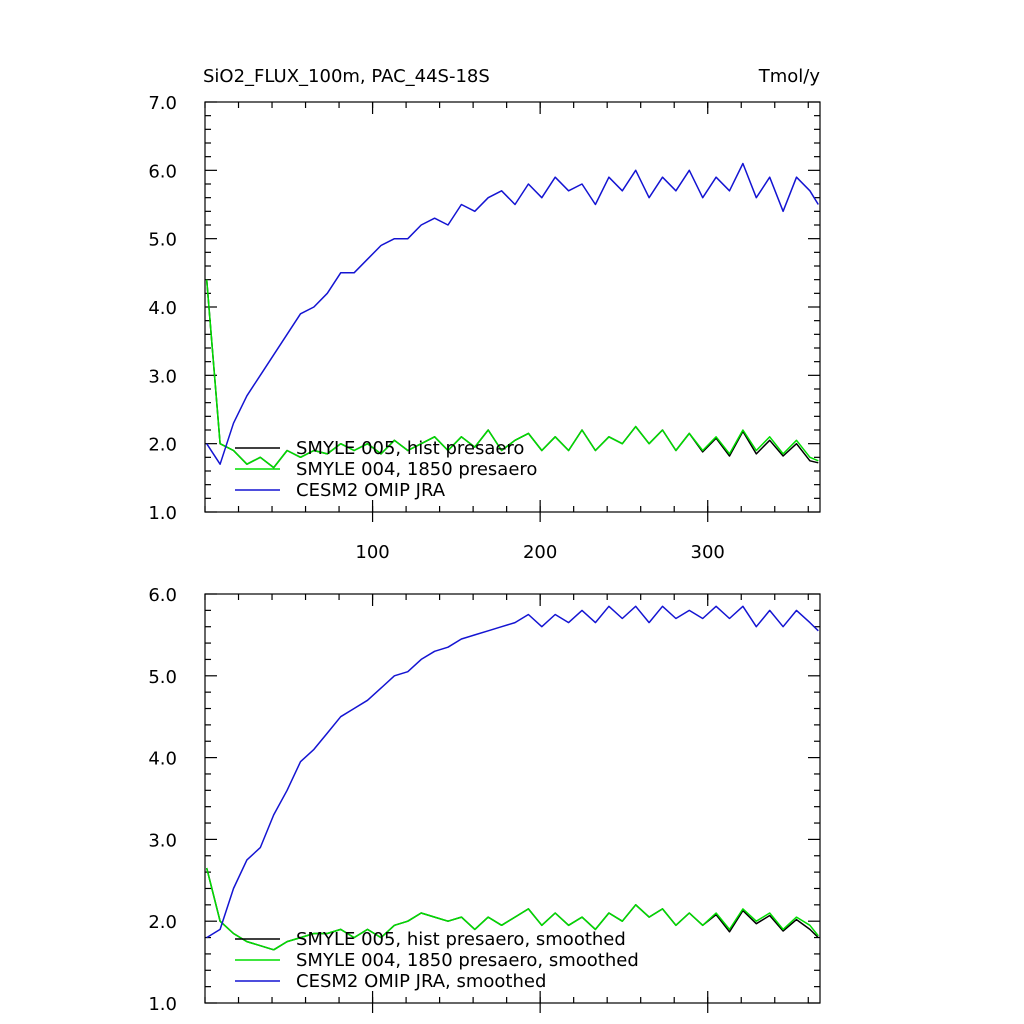  What do you see at coordinates (789, 76) in the screenshot?
I see `units-label: Tmol/y` at bounding box center [789, 76].